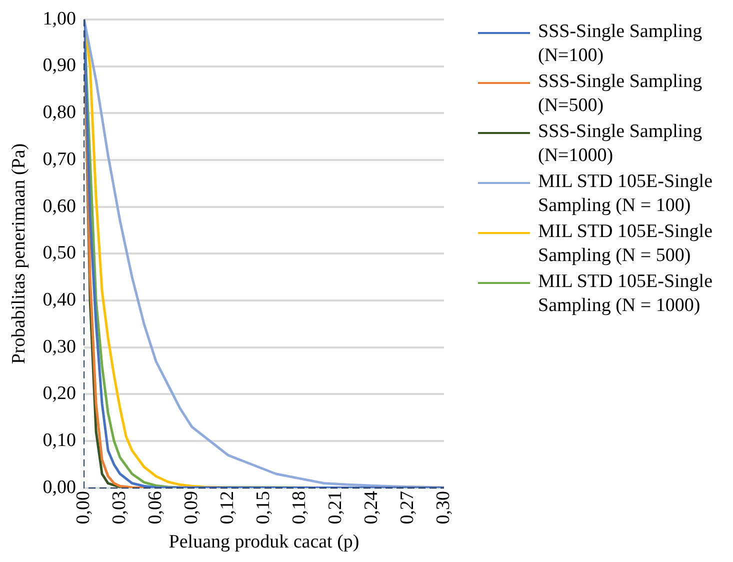  I want to click on y-tick-label: 1,00, so click(59, 19).